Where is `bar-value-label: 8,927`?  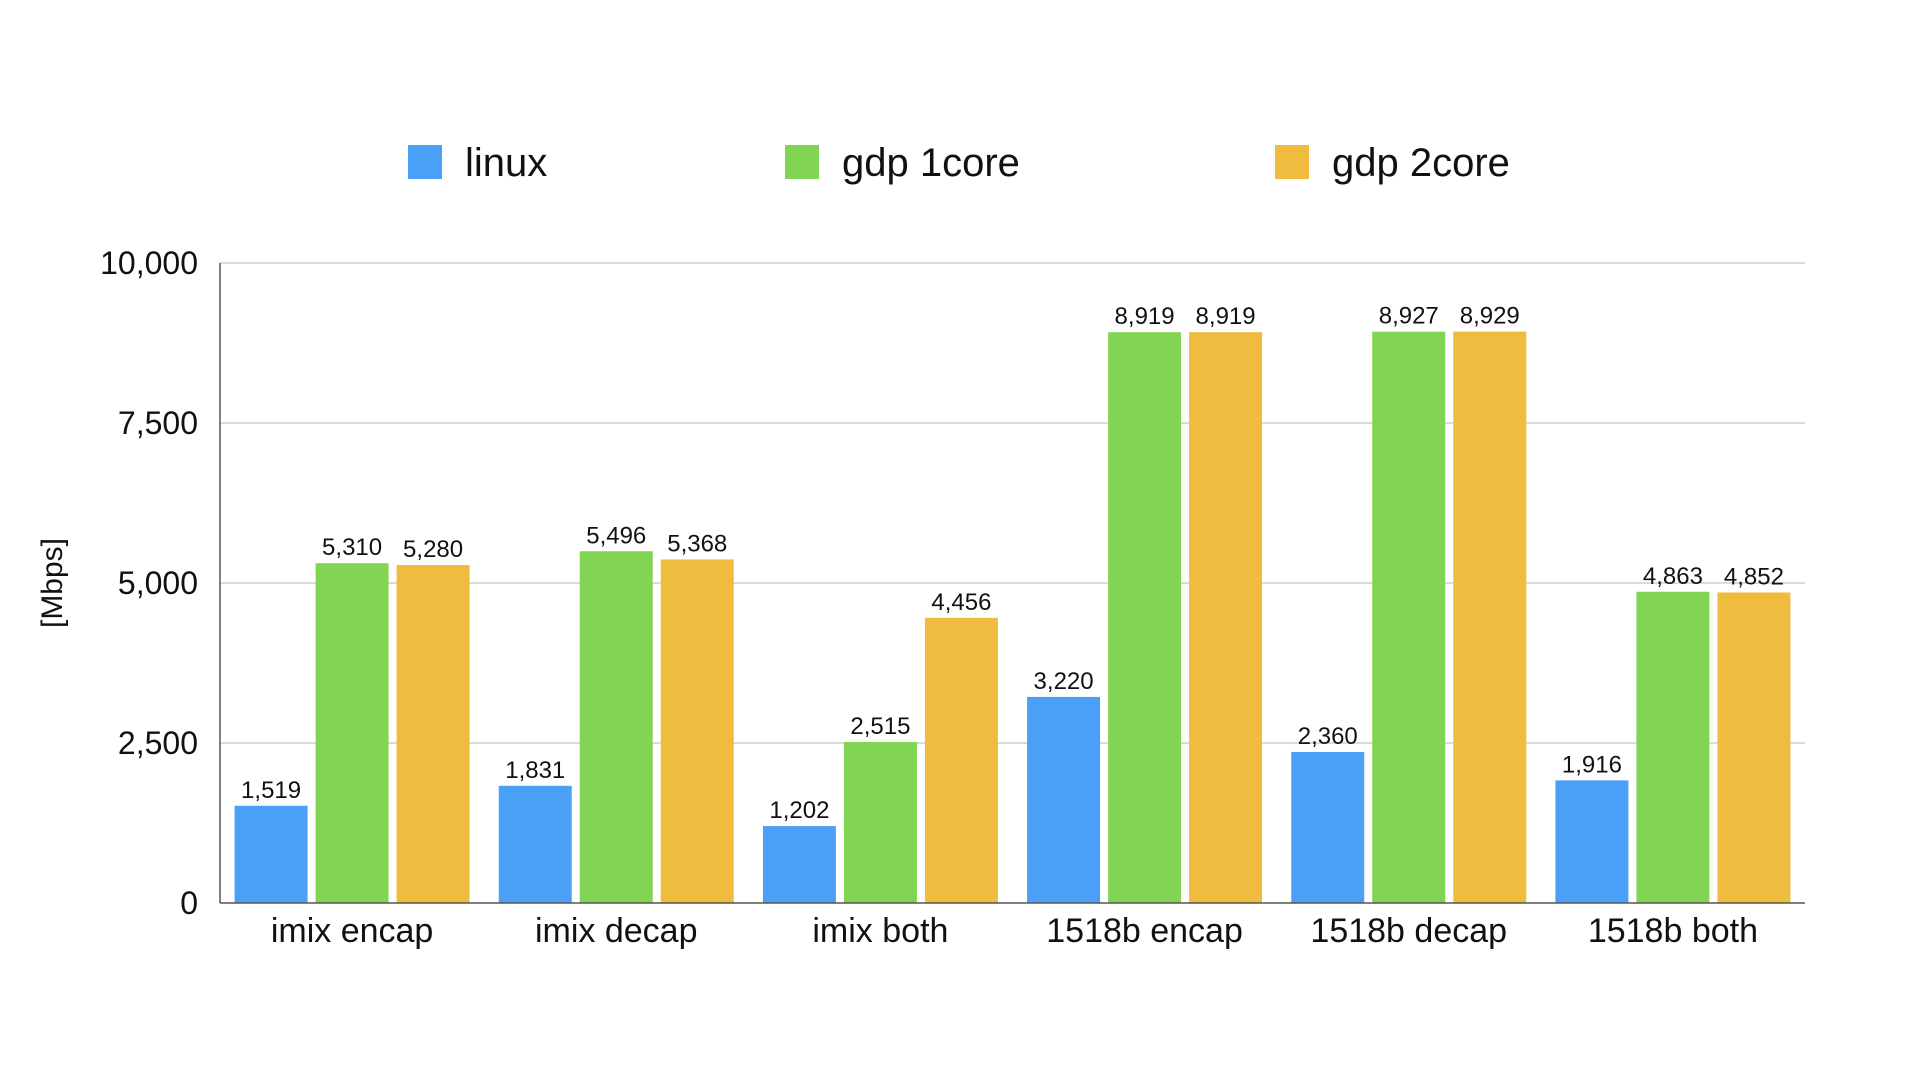 bar-value-label: 8,927 is located at coordinates (1409, 316).